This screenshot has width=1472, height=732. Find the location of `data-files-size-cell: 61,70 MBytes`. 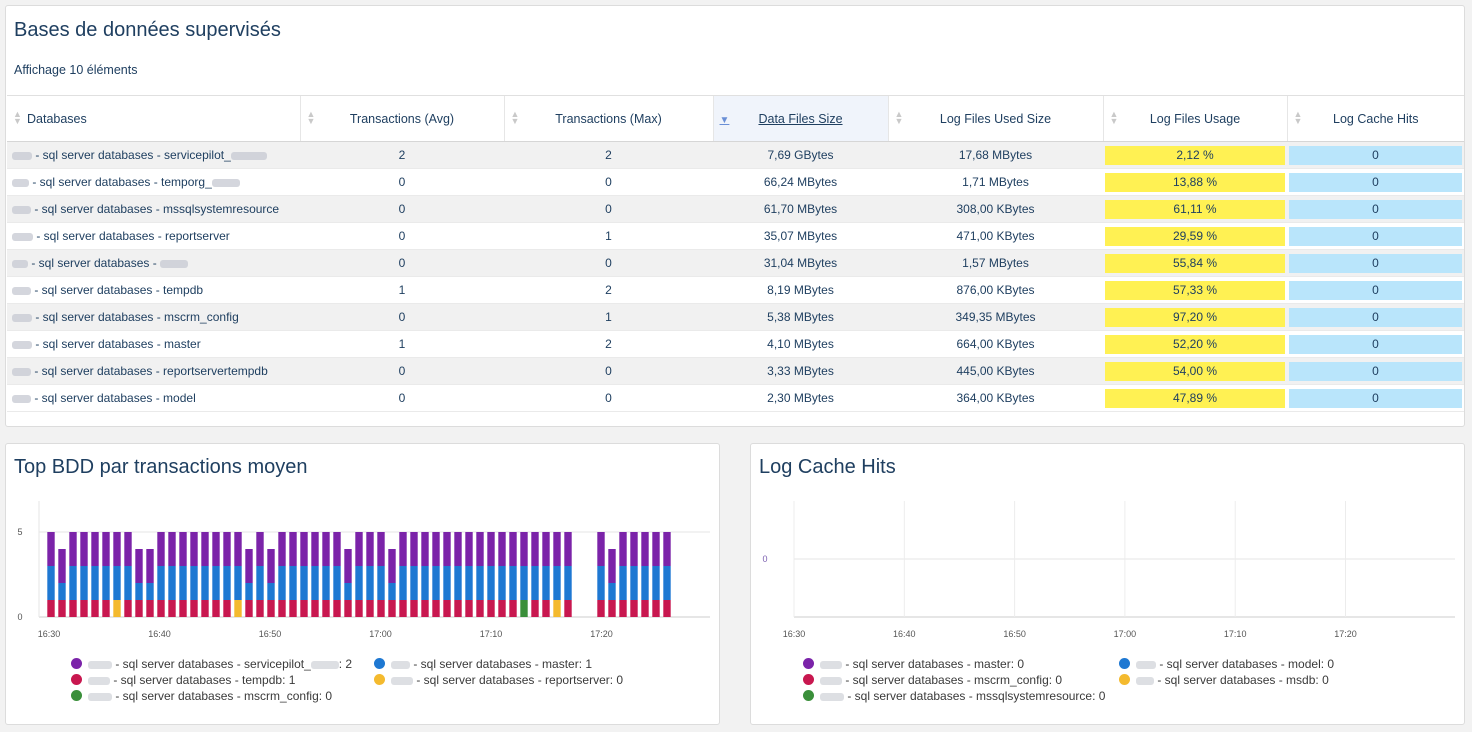

data-files-size-cell: 61,70 MBytes is located at coordinates (800, 209).